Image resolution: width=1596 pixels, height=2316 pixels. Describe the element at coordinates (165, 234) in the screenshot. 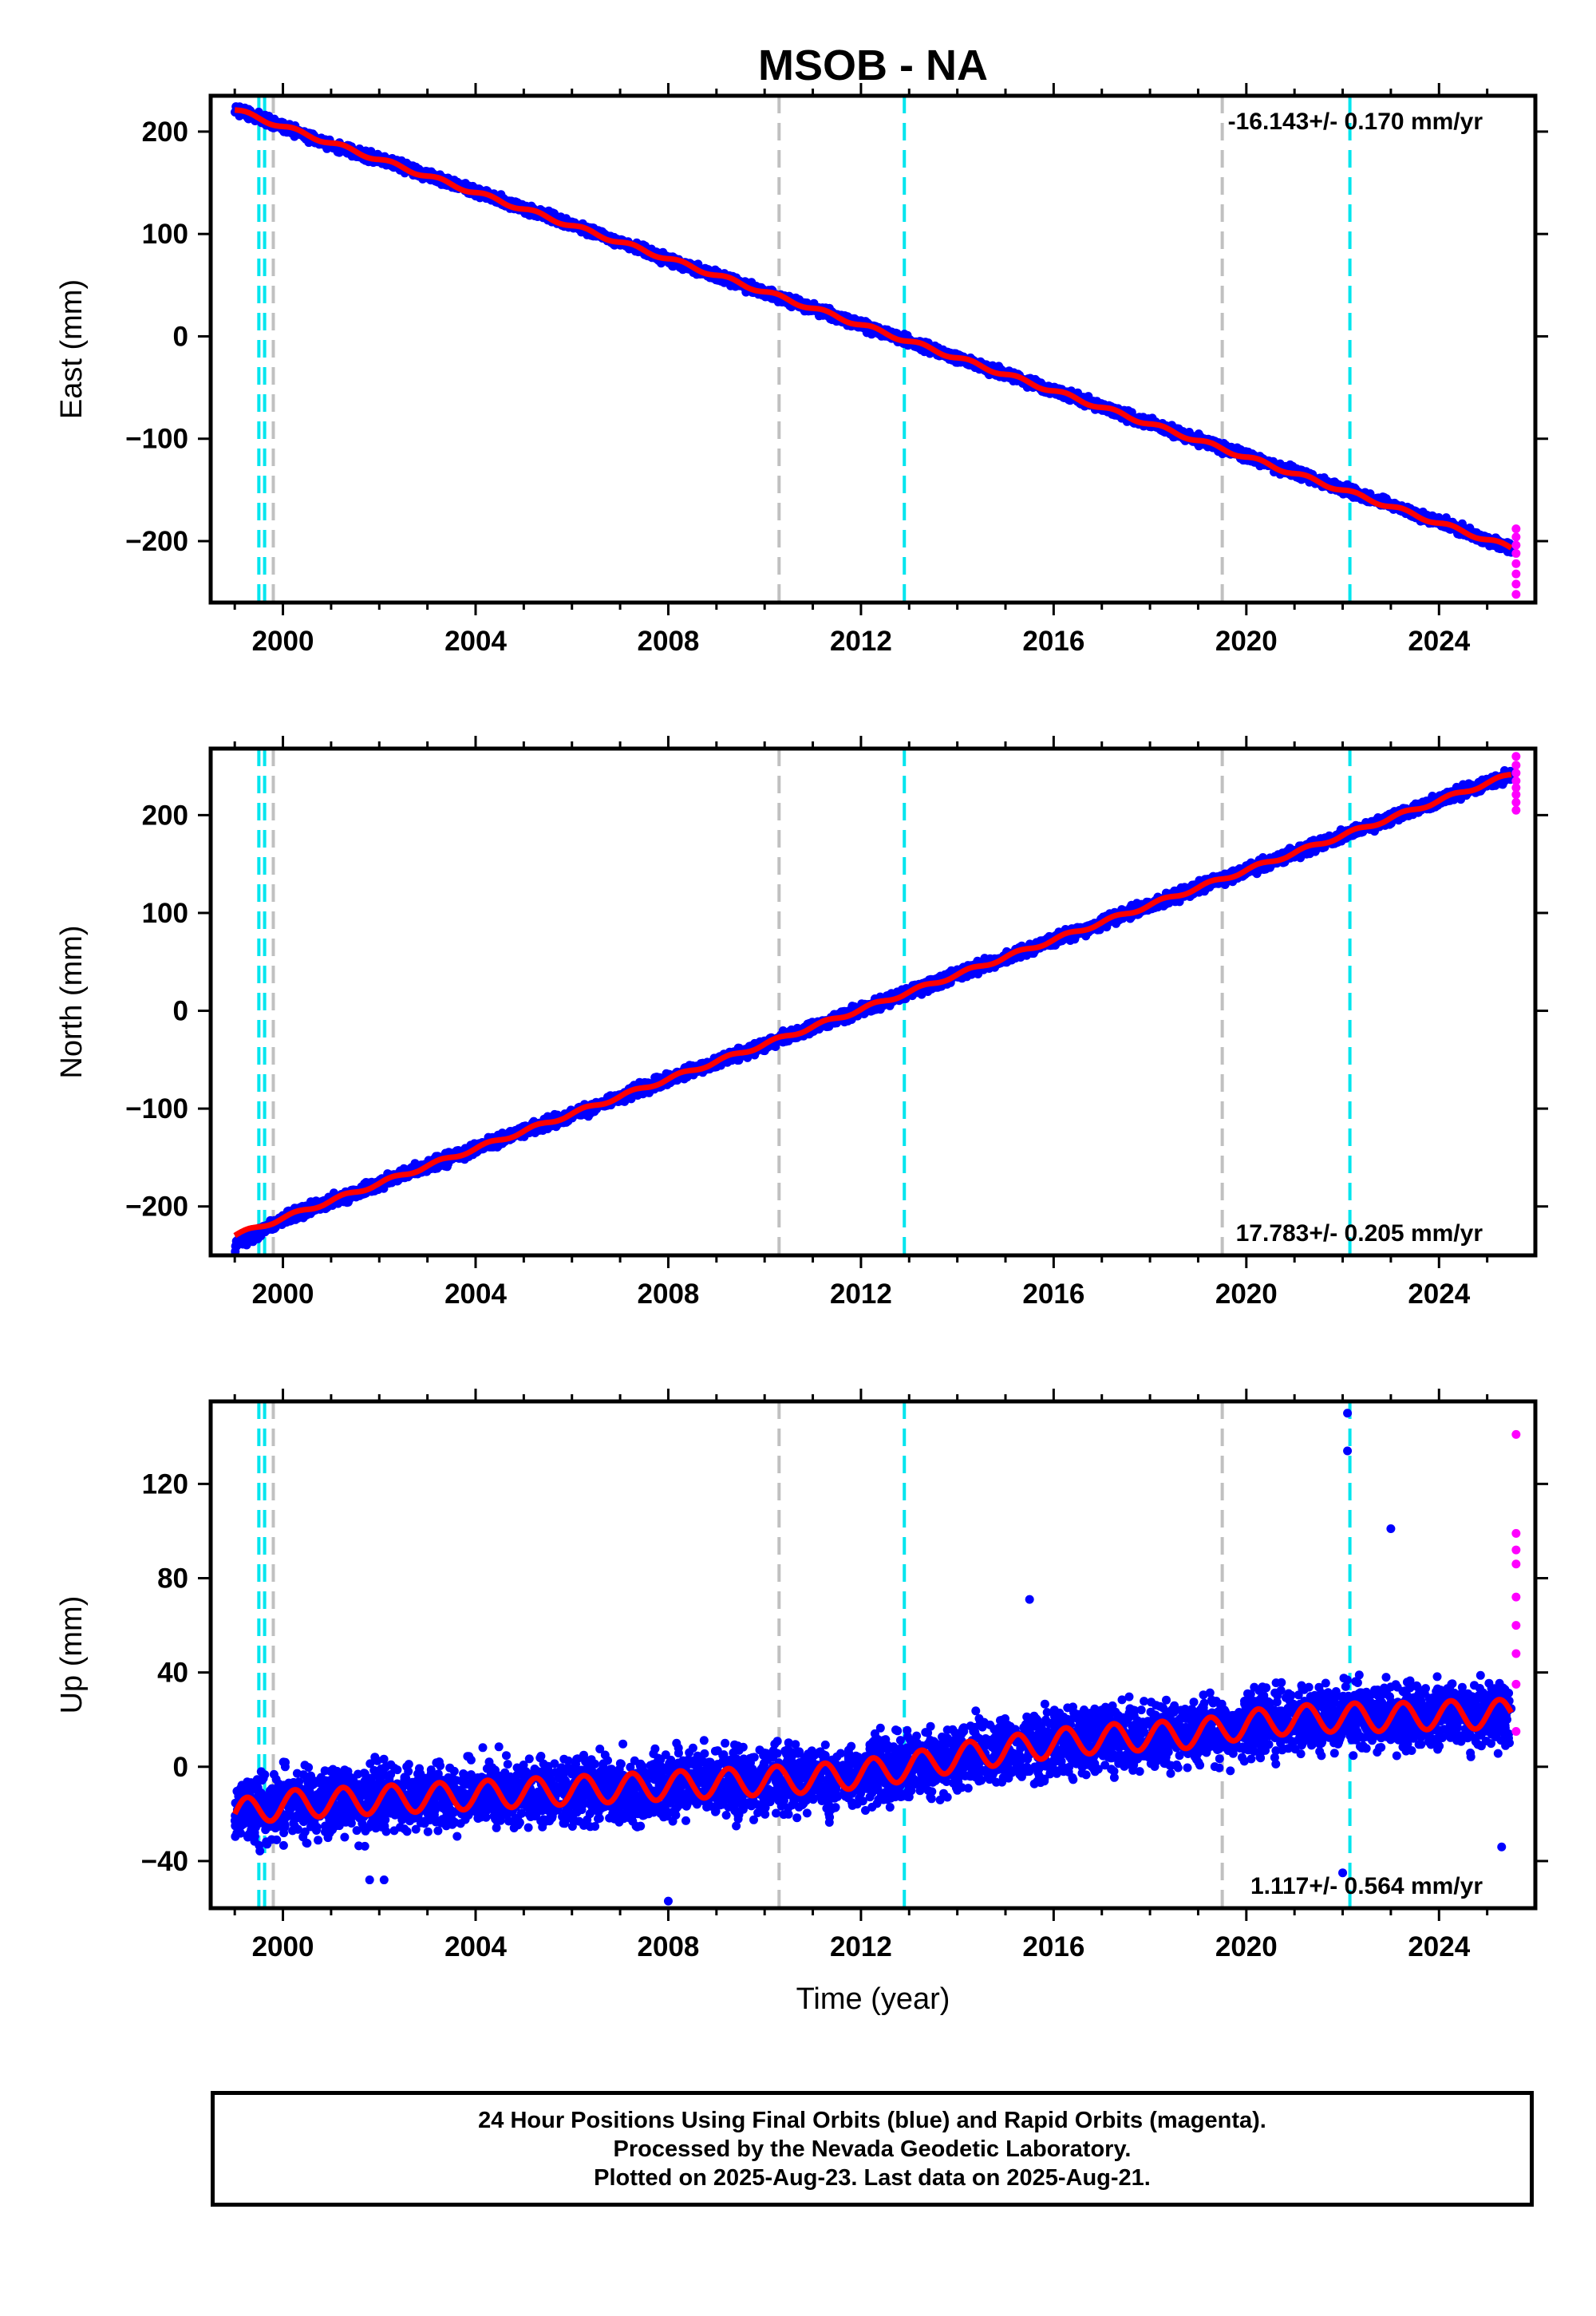

I see `y-tick-label: 100` at that location.